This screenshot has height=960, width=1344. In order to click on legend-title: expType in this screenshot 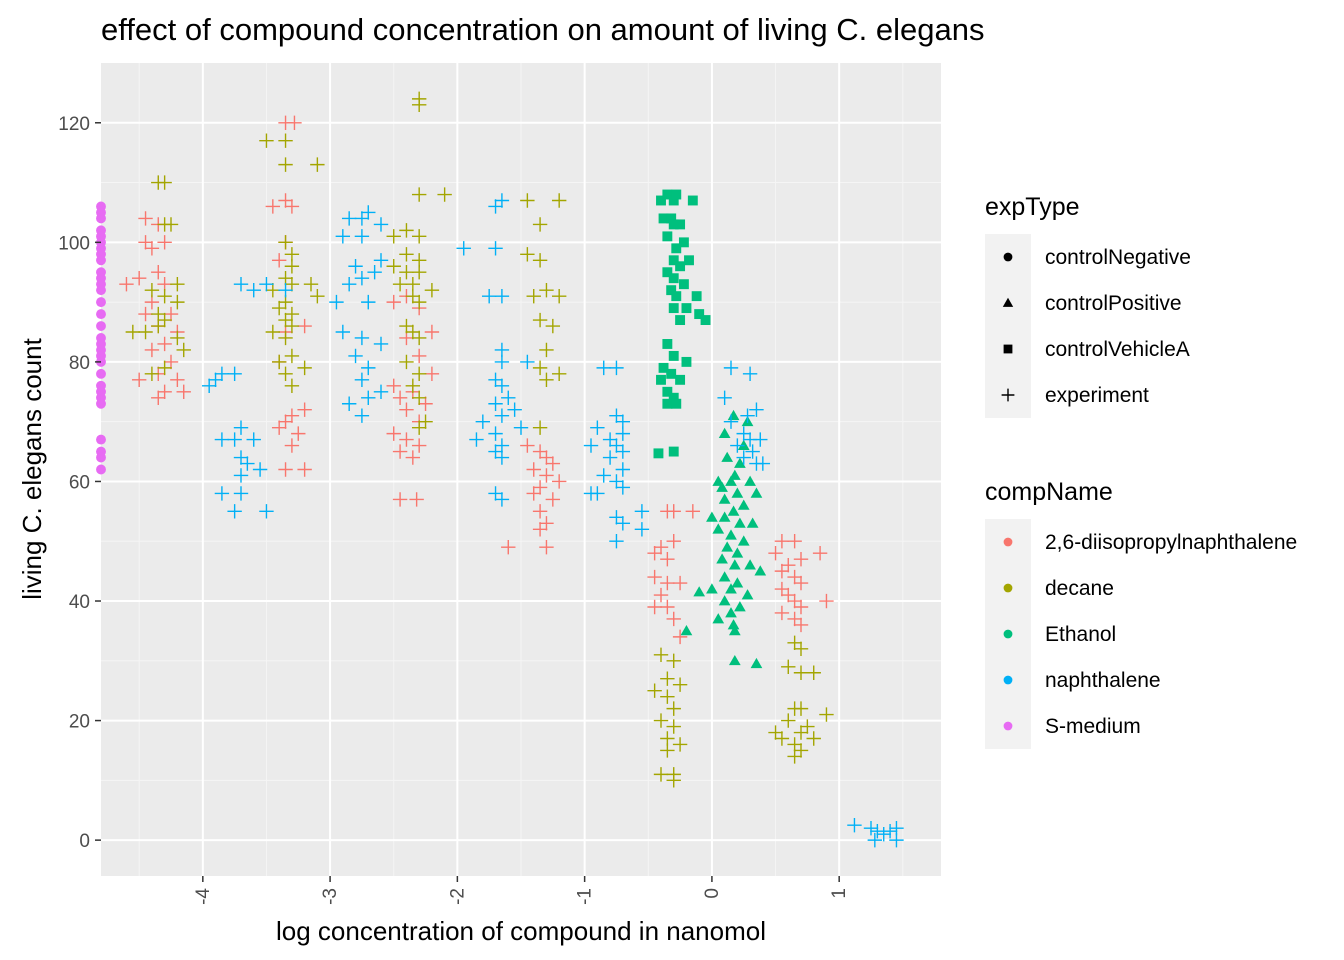, I will do `click(1032, 207)`.